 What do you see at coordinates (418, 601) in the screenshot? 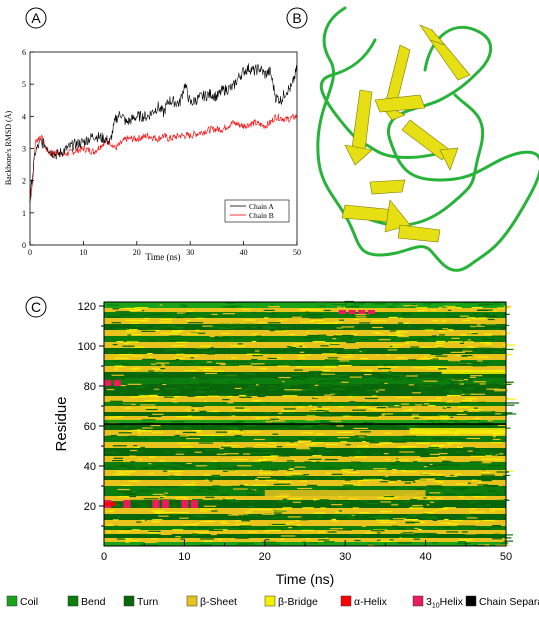
I see `legend-swatch-h310` at bounding box center [418, 601].